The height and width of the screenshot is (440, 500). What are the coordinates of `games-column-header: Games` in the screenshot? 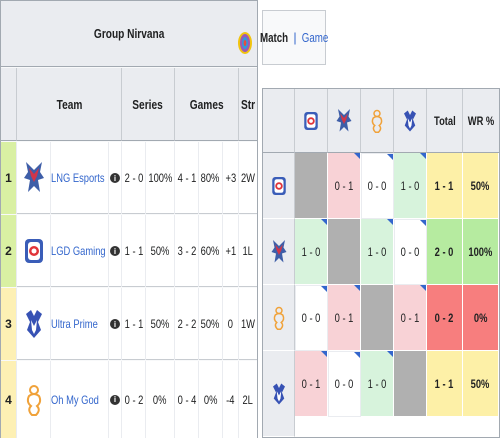 It's located at (207, 104).